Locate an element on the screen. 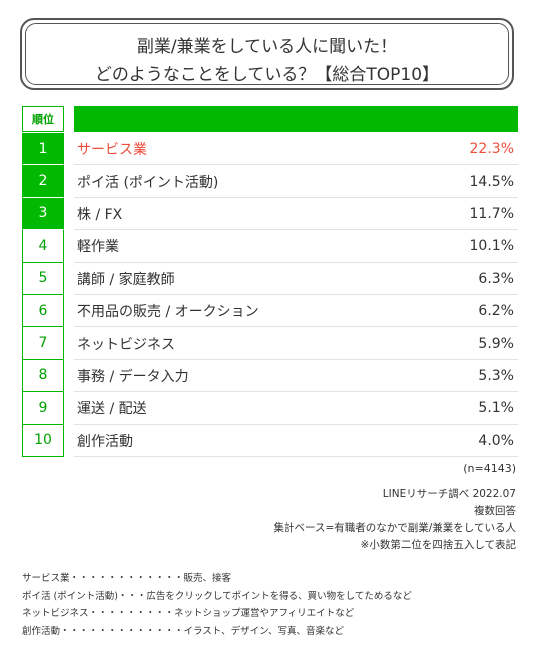  item-label: 講師 / 家庭教師 is located at coordinates (126, 279).